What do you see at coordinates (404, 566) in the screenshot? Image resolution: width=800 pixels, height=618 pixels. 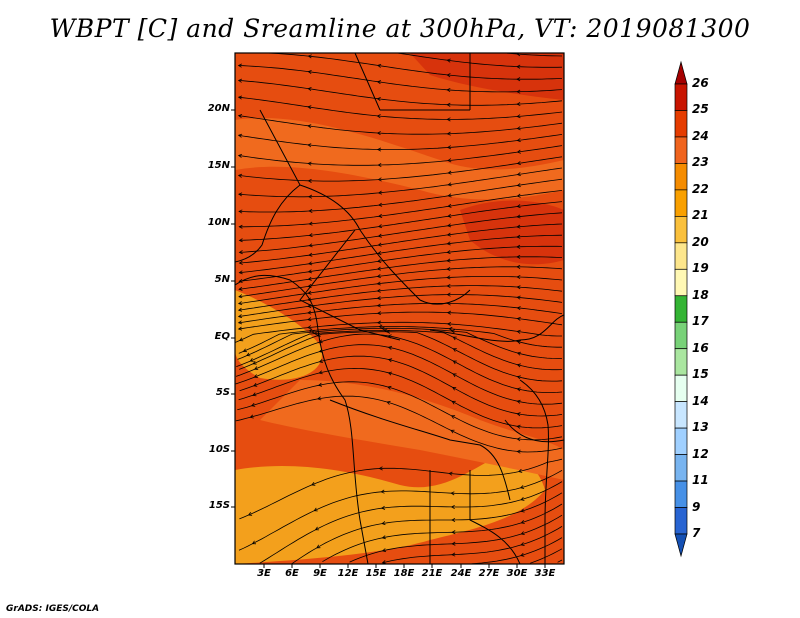 I see `longitude-ticks` at bounding box center [404, 566].